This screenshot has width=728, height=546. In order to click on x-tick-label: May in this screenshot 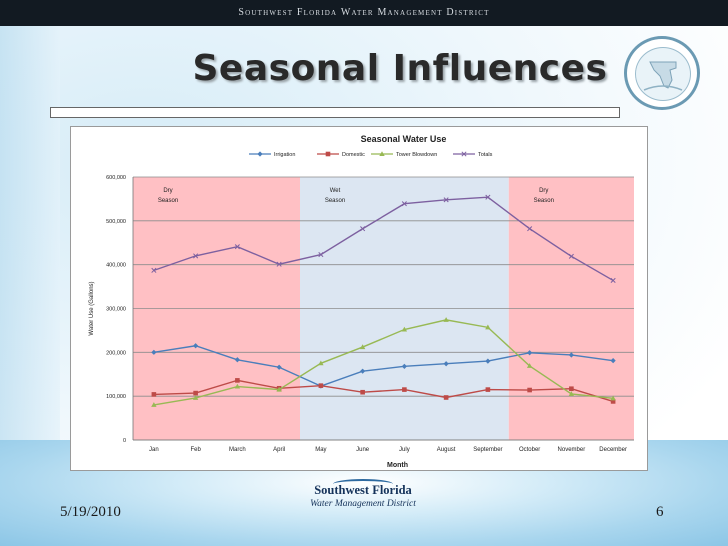, I will do `click(320, 450)`.